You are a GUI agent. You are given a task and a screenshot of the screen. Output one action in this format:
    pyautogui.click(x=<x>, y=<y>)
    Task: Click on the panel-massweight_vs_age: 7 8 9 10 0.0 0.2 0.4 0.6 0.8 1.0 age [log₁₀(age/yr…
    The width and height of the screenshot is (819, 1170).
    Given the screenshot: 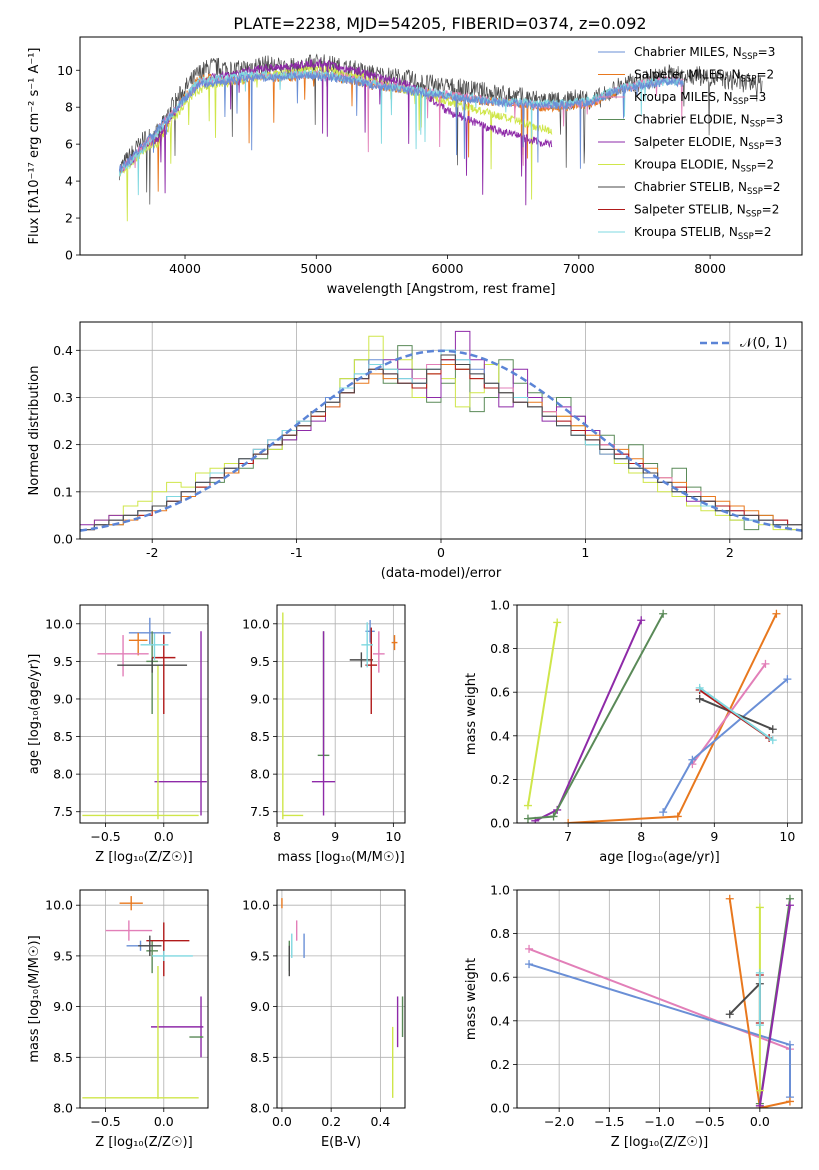 What is the action you would take?
    pyautogui.click(x=633, y=731)
    